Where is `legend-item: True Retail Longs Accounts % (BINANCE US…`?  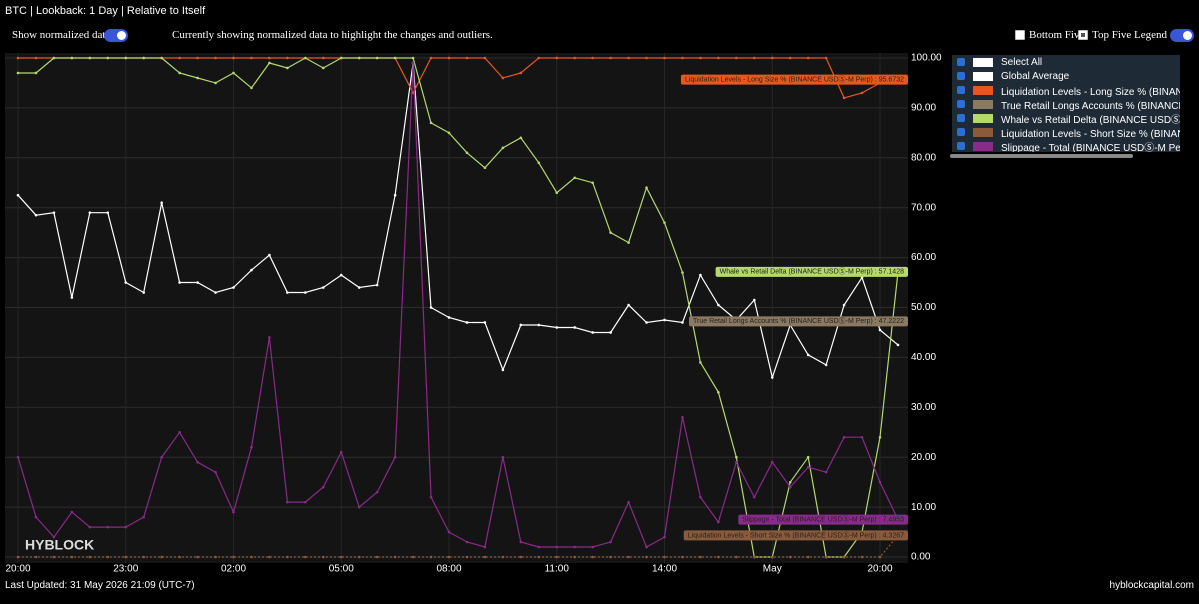
legend-item: True Retail Longs Accounts % (BINANCE US… is located at coordinates (1066, 105).